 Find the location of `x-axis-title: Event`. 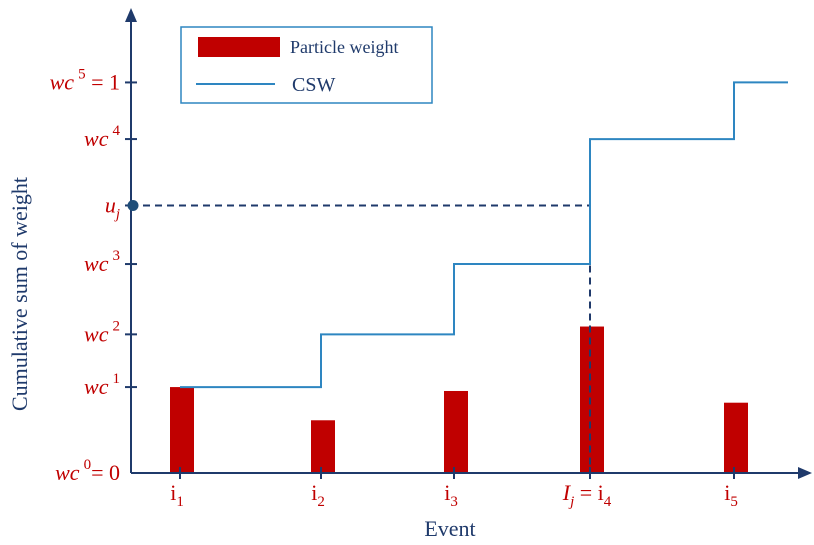

x-axis-title: Event is located at coordinates (449, 528).